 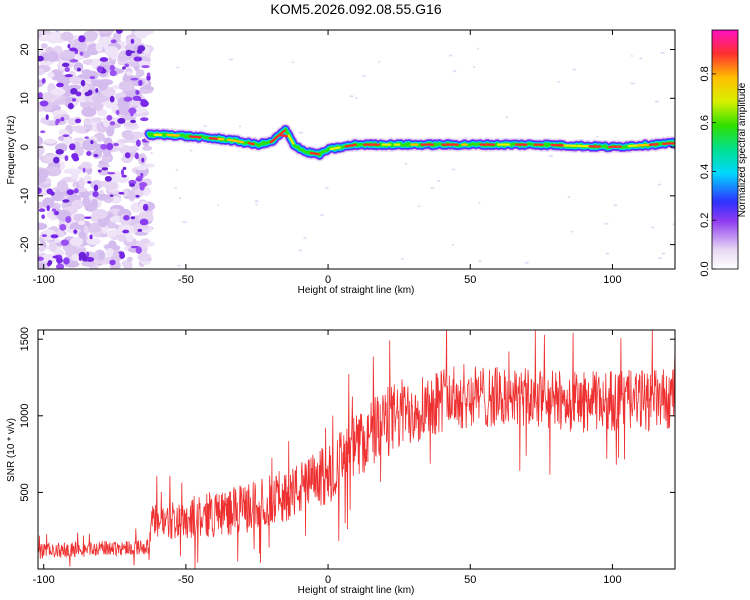 I want to click on frequency-ridge, so click(x=408, y=142).